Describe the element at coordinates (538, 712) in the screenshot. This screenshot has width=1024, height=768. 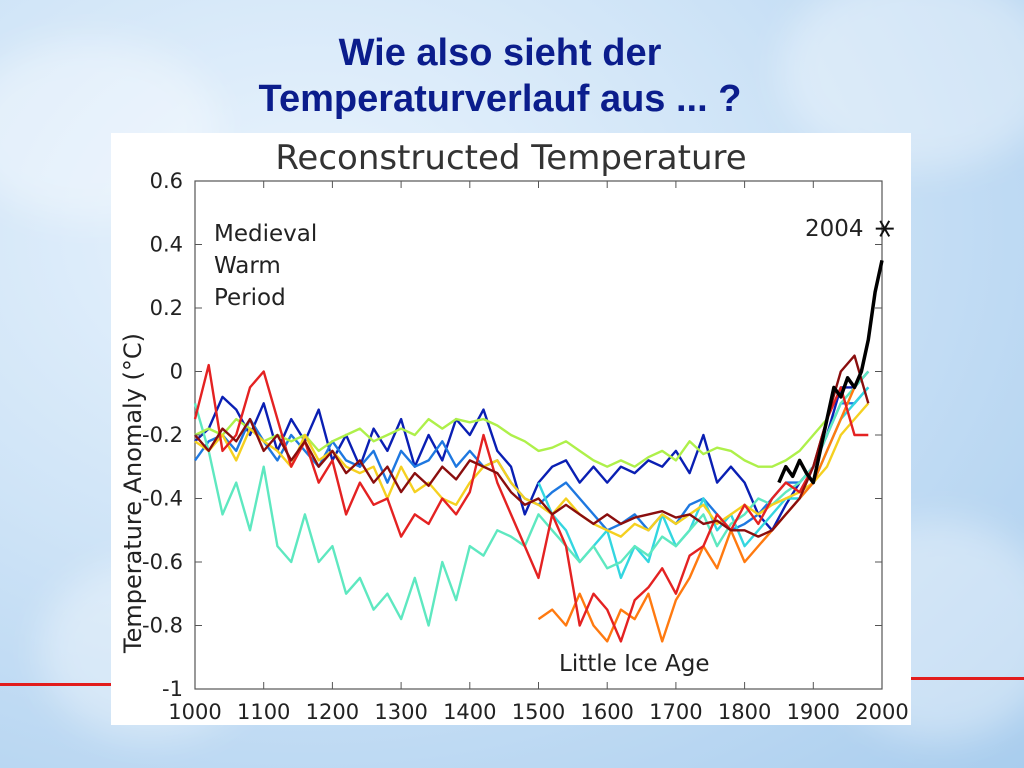
I see `x-tick-label: 1500` at that location.